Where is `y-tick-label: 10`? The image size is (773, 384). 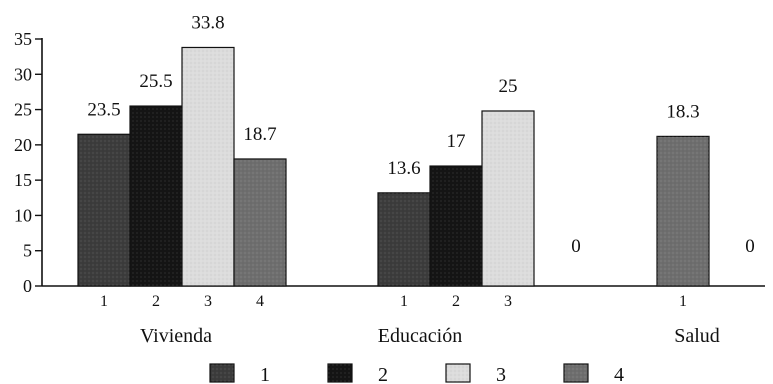
y-tick-label: 10 is located at coordinates (23, 215).